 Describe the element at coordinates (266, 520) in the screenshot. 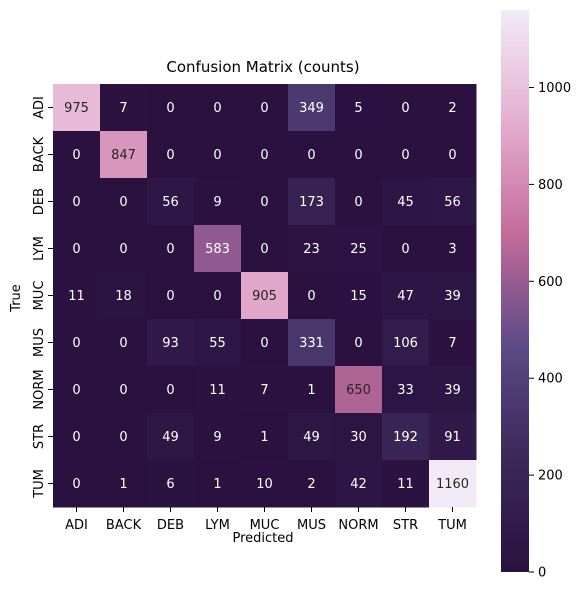

I see `x-axis-ticks: ADI BACK DEB LYM MUC MUS NORM STR TUM` at that location.